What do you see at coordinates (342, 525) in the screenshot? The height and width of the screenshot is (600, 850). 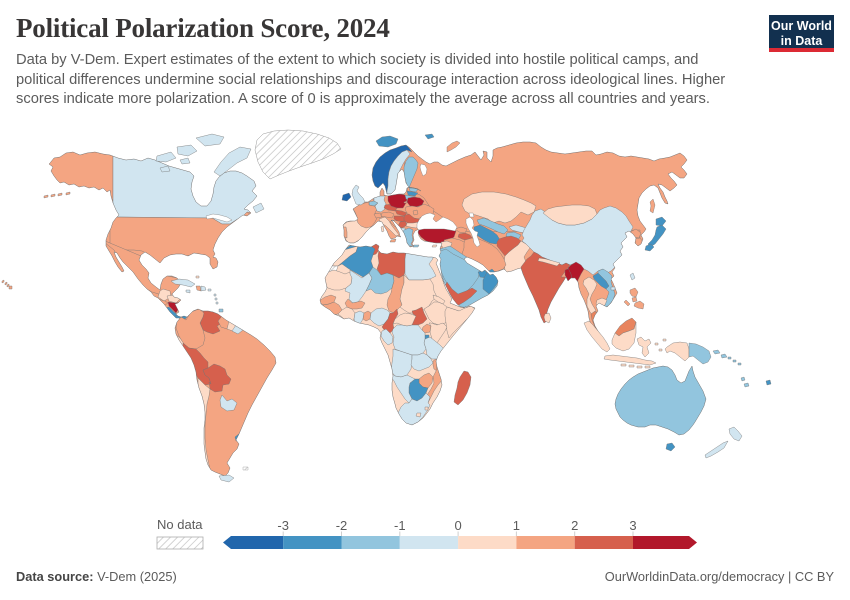 I see `svg-text: -2` at bounding box center [342, 525].